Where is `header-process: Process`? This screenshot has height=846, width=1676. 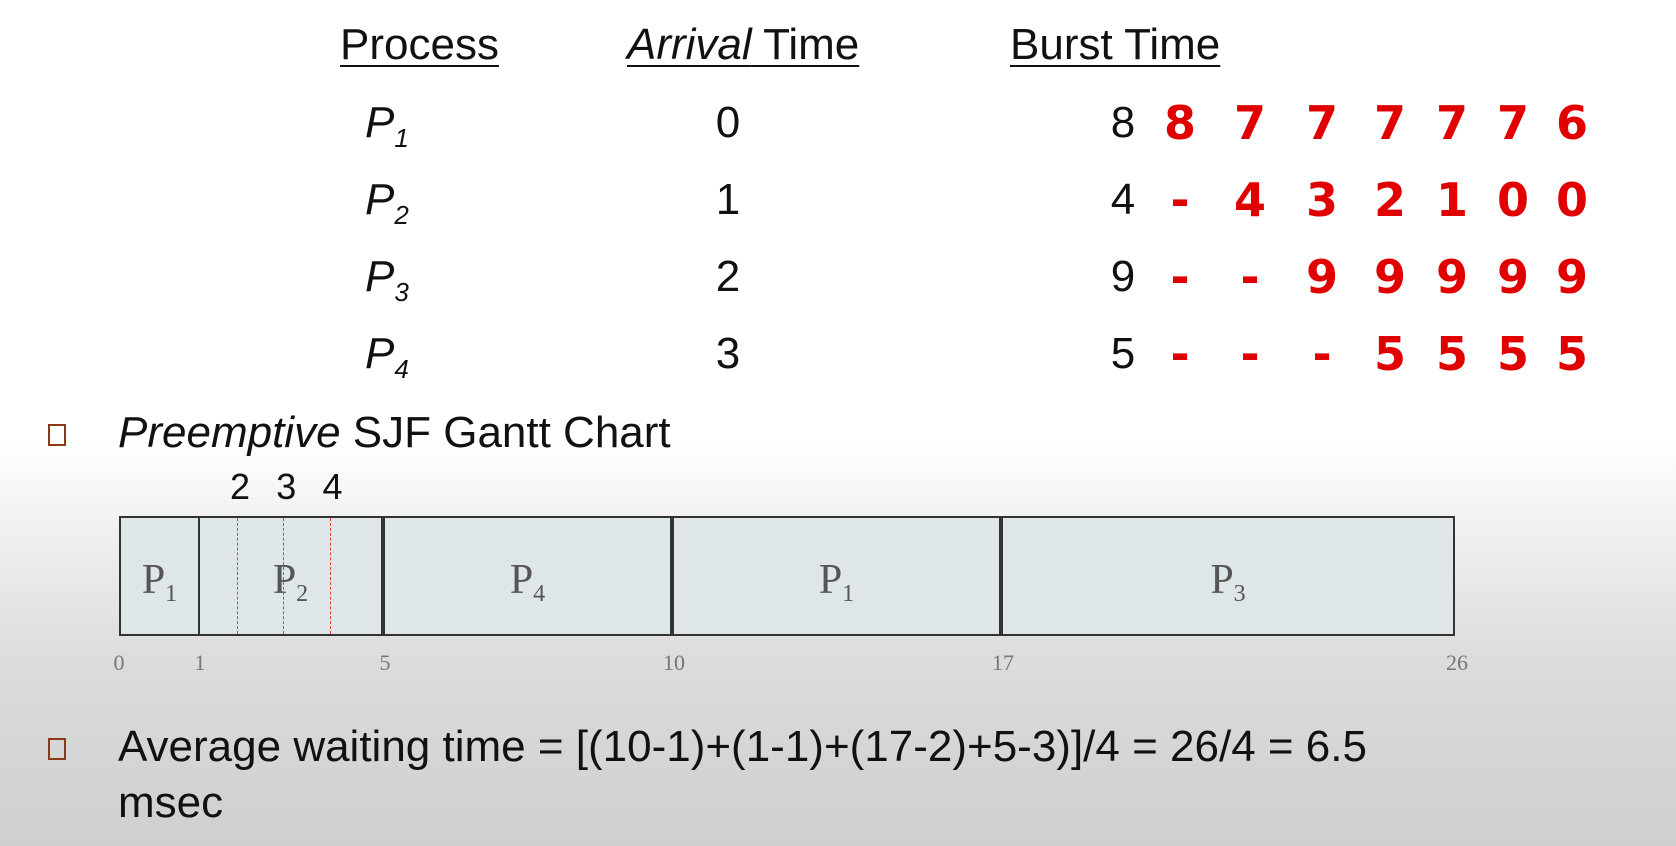
header-process: Process is located at coordinates (419, 44).